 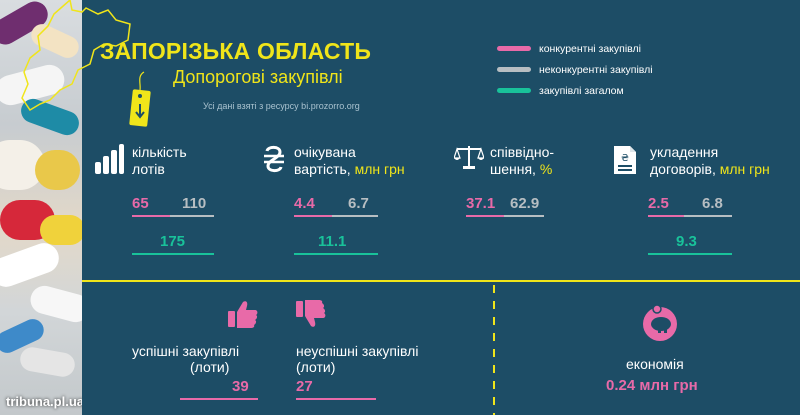 I want to click on metric-unit: %, so click(x=546, y=169).